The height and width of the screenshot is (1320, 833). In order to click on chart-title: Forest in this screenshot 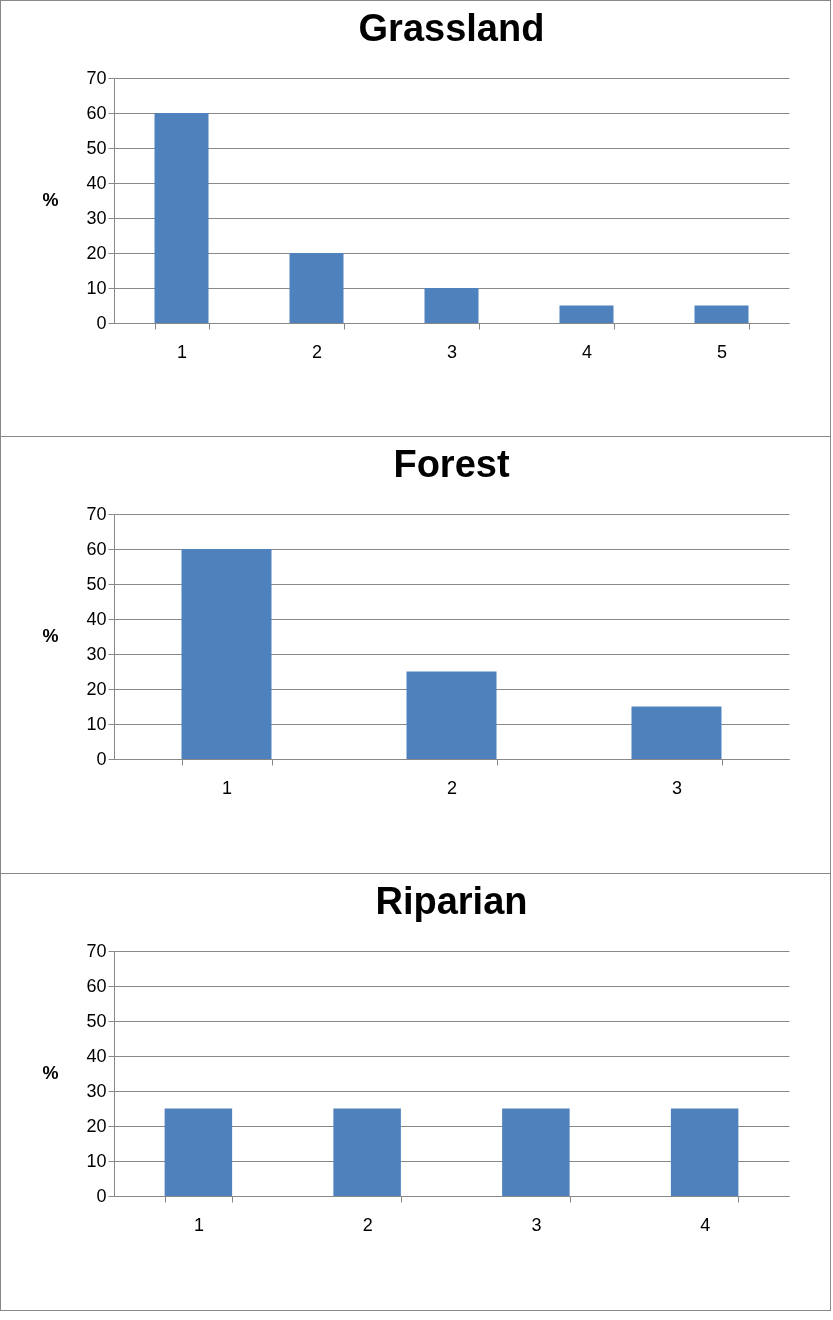, I will do `click(451, 464)`.